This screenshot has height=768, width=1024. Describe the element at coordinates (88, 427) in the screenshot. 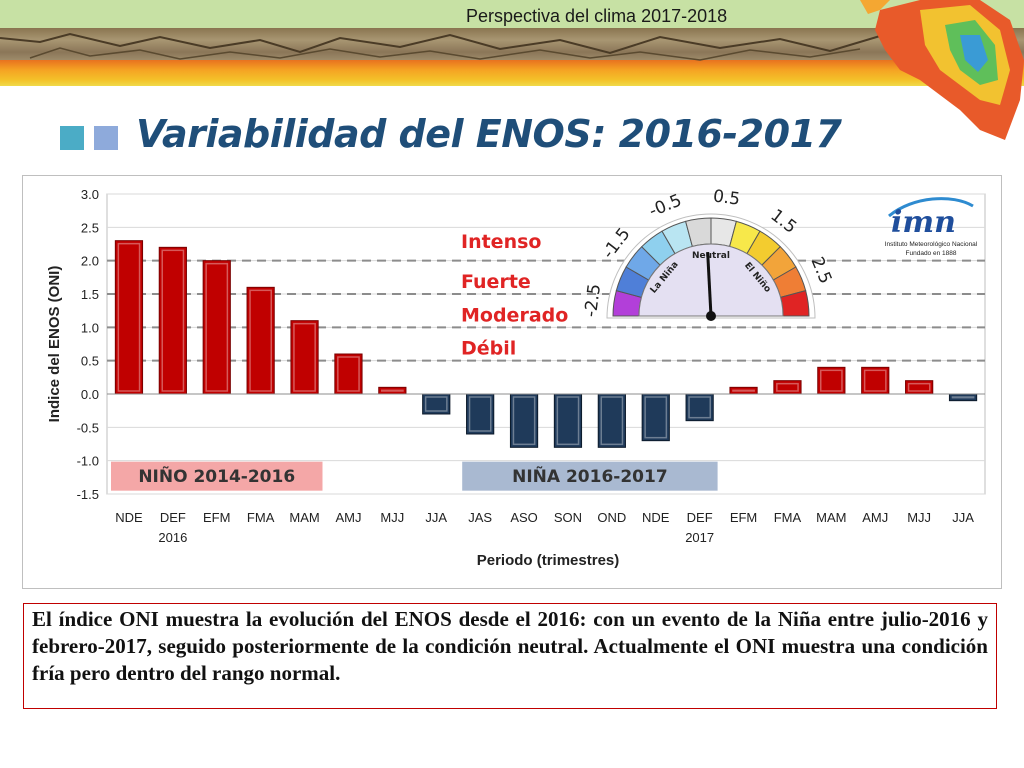

I see `y-tick-label: -0.5` at that location.